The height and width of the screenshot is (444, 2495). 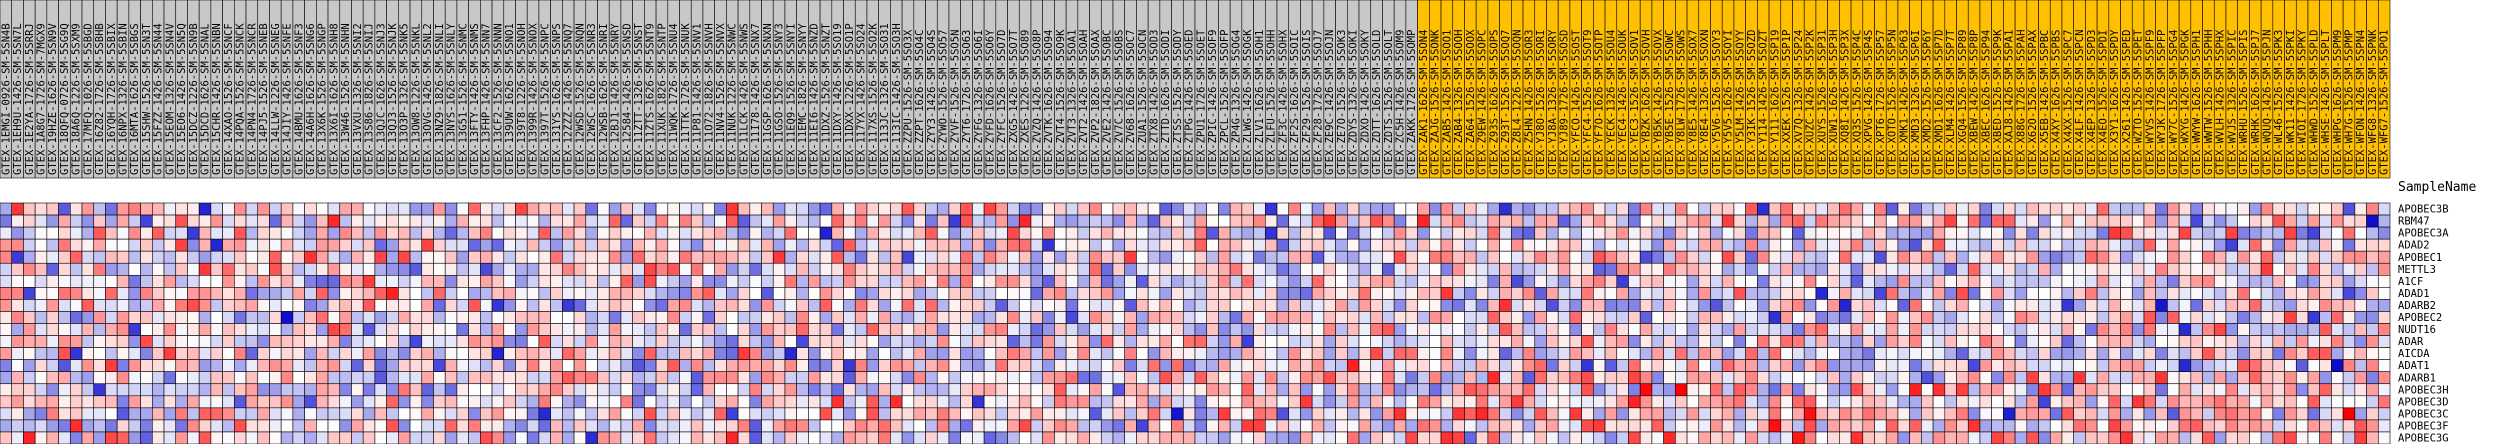 What do you see at coordinates (2384, 89) in the screenshot?
I see `column-header-cell` at bounding box center [2384, 89].